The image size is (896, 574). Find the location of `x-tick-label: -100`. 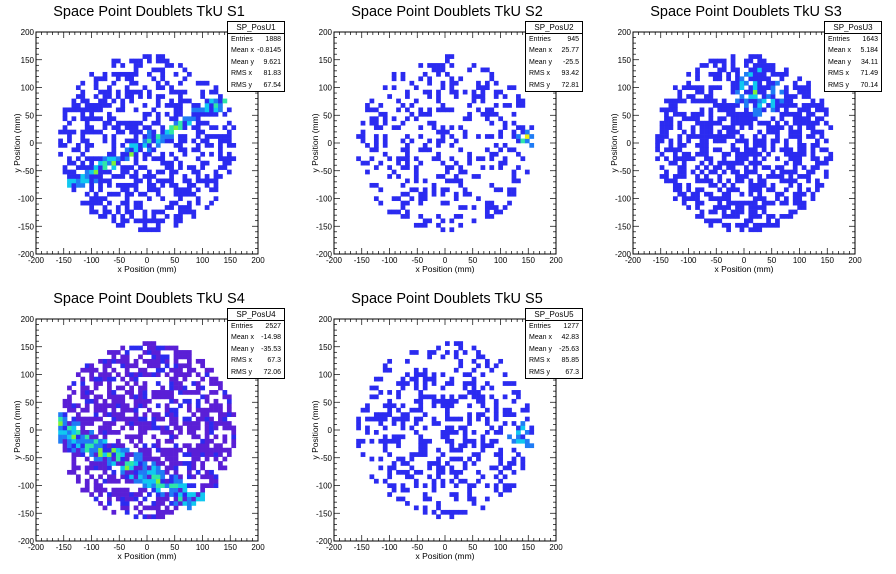

x-tick-label: -100 is located at coordinates (91, 547).